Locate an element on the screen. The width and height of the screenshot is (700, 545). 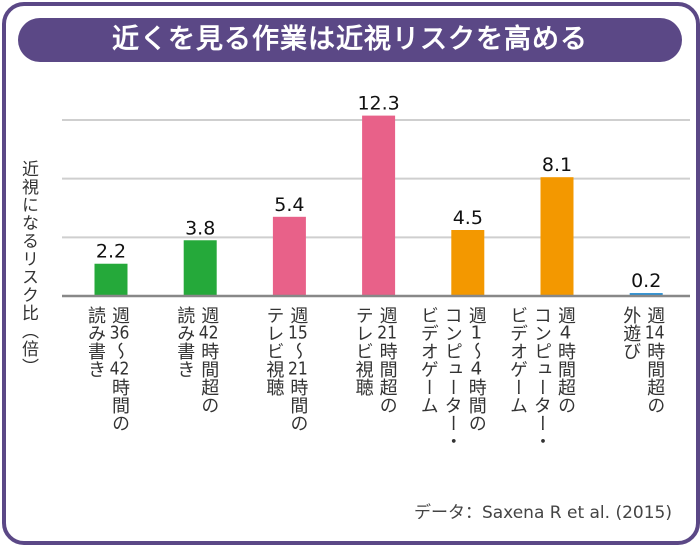
category-label: 週15～21時間の テレビ視聴 is located at coordinates (286, 369).